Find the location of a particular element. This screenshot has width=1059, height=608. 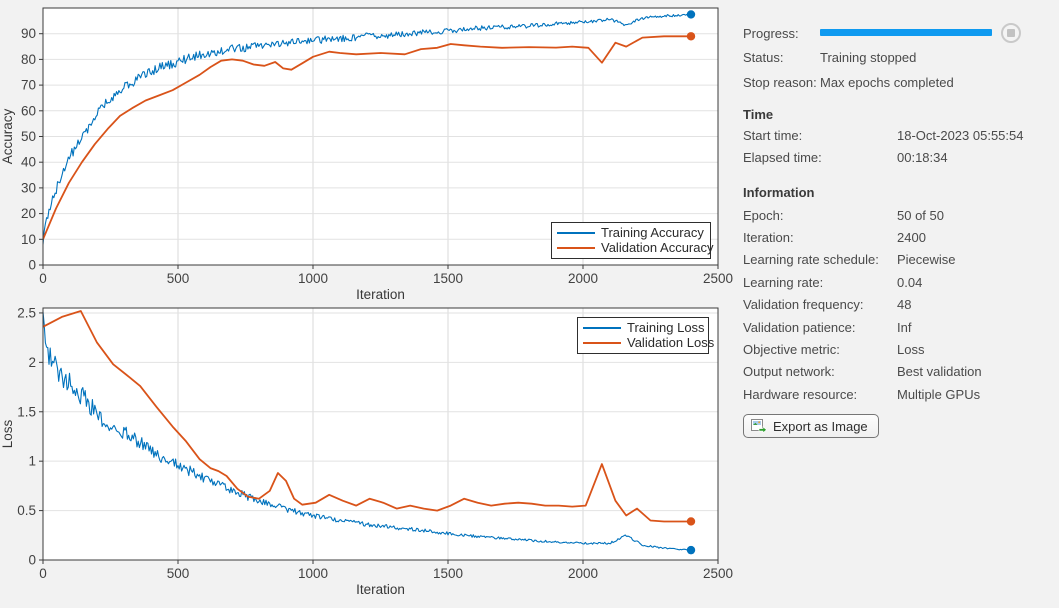

loss-legend: Training Loss Validation Loss is located at coordinates (645, 335).